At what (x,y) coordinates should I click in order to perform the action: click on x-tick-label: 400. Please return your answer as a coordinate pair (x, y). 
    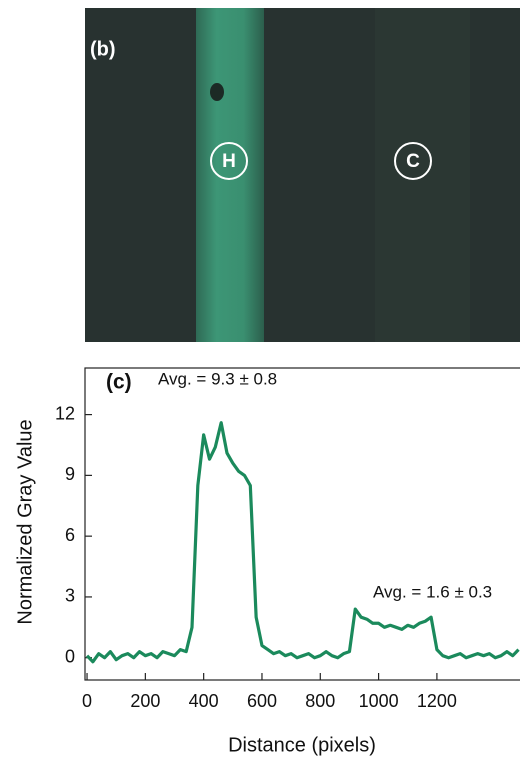
    Looking at the image, I should click on (204, 701).